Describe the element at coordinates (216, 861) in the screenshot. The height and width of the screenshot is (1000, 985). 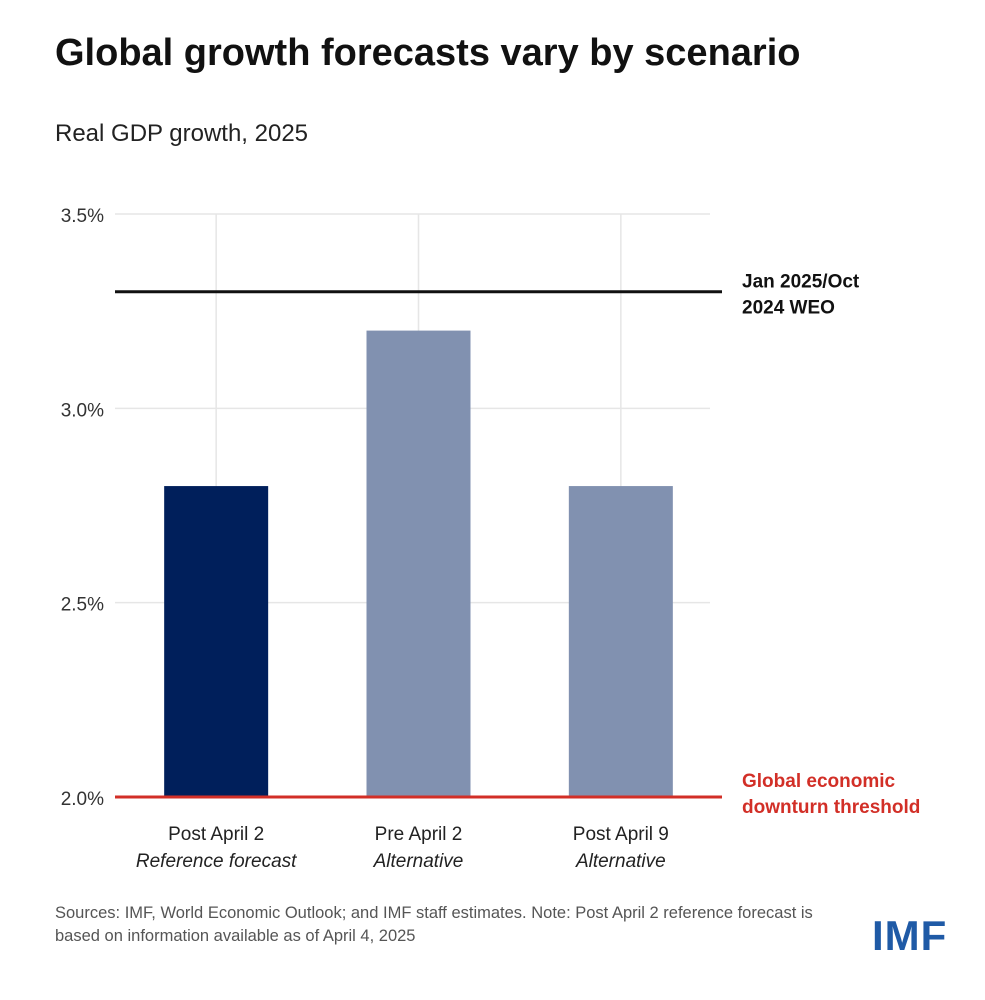
I see `x-tick-sublabel: Reference forecast` at that location.